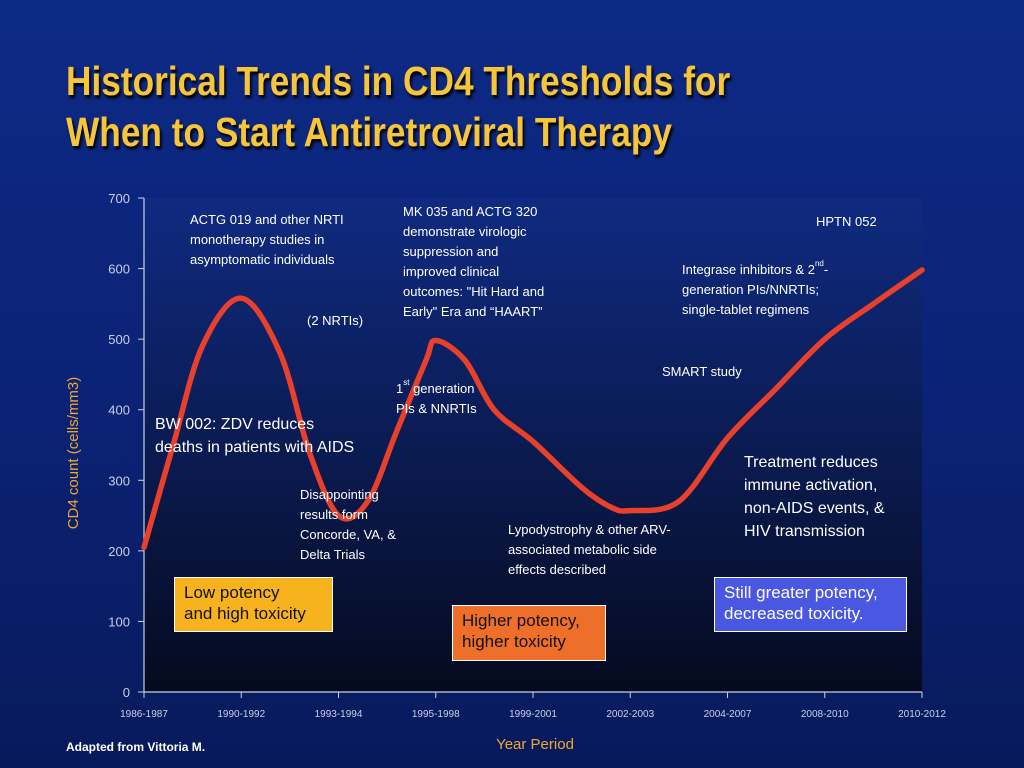 The height and width of the screenshot is (768, 1024). What do you see at coordinates (267, 219) in the screenshot?
I see `annotation-line: ACTG 019 and other NRTI` at bounding box center [267, 219].